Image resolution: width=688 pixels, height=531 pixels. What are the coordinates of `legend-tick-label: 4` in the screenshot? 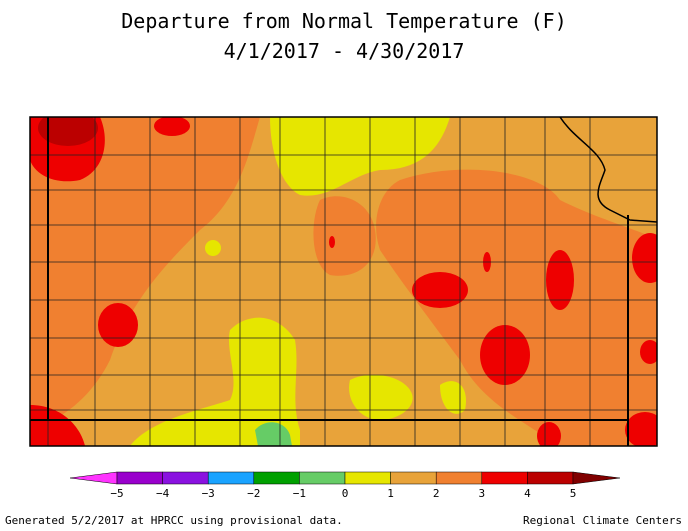 It's located at (527, 493).